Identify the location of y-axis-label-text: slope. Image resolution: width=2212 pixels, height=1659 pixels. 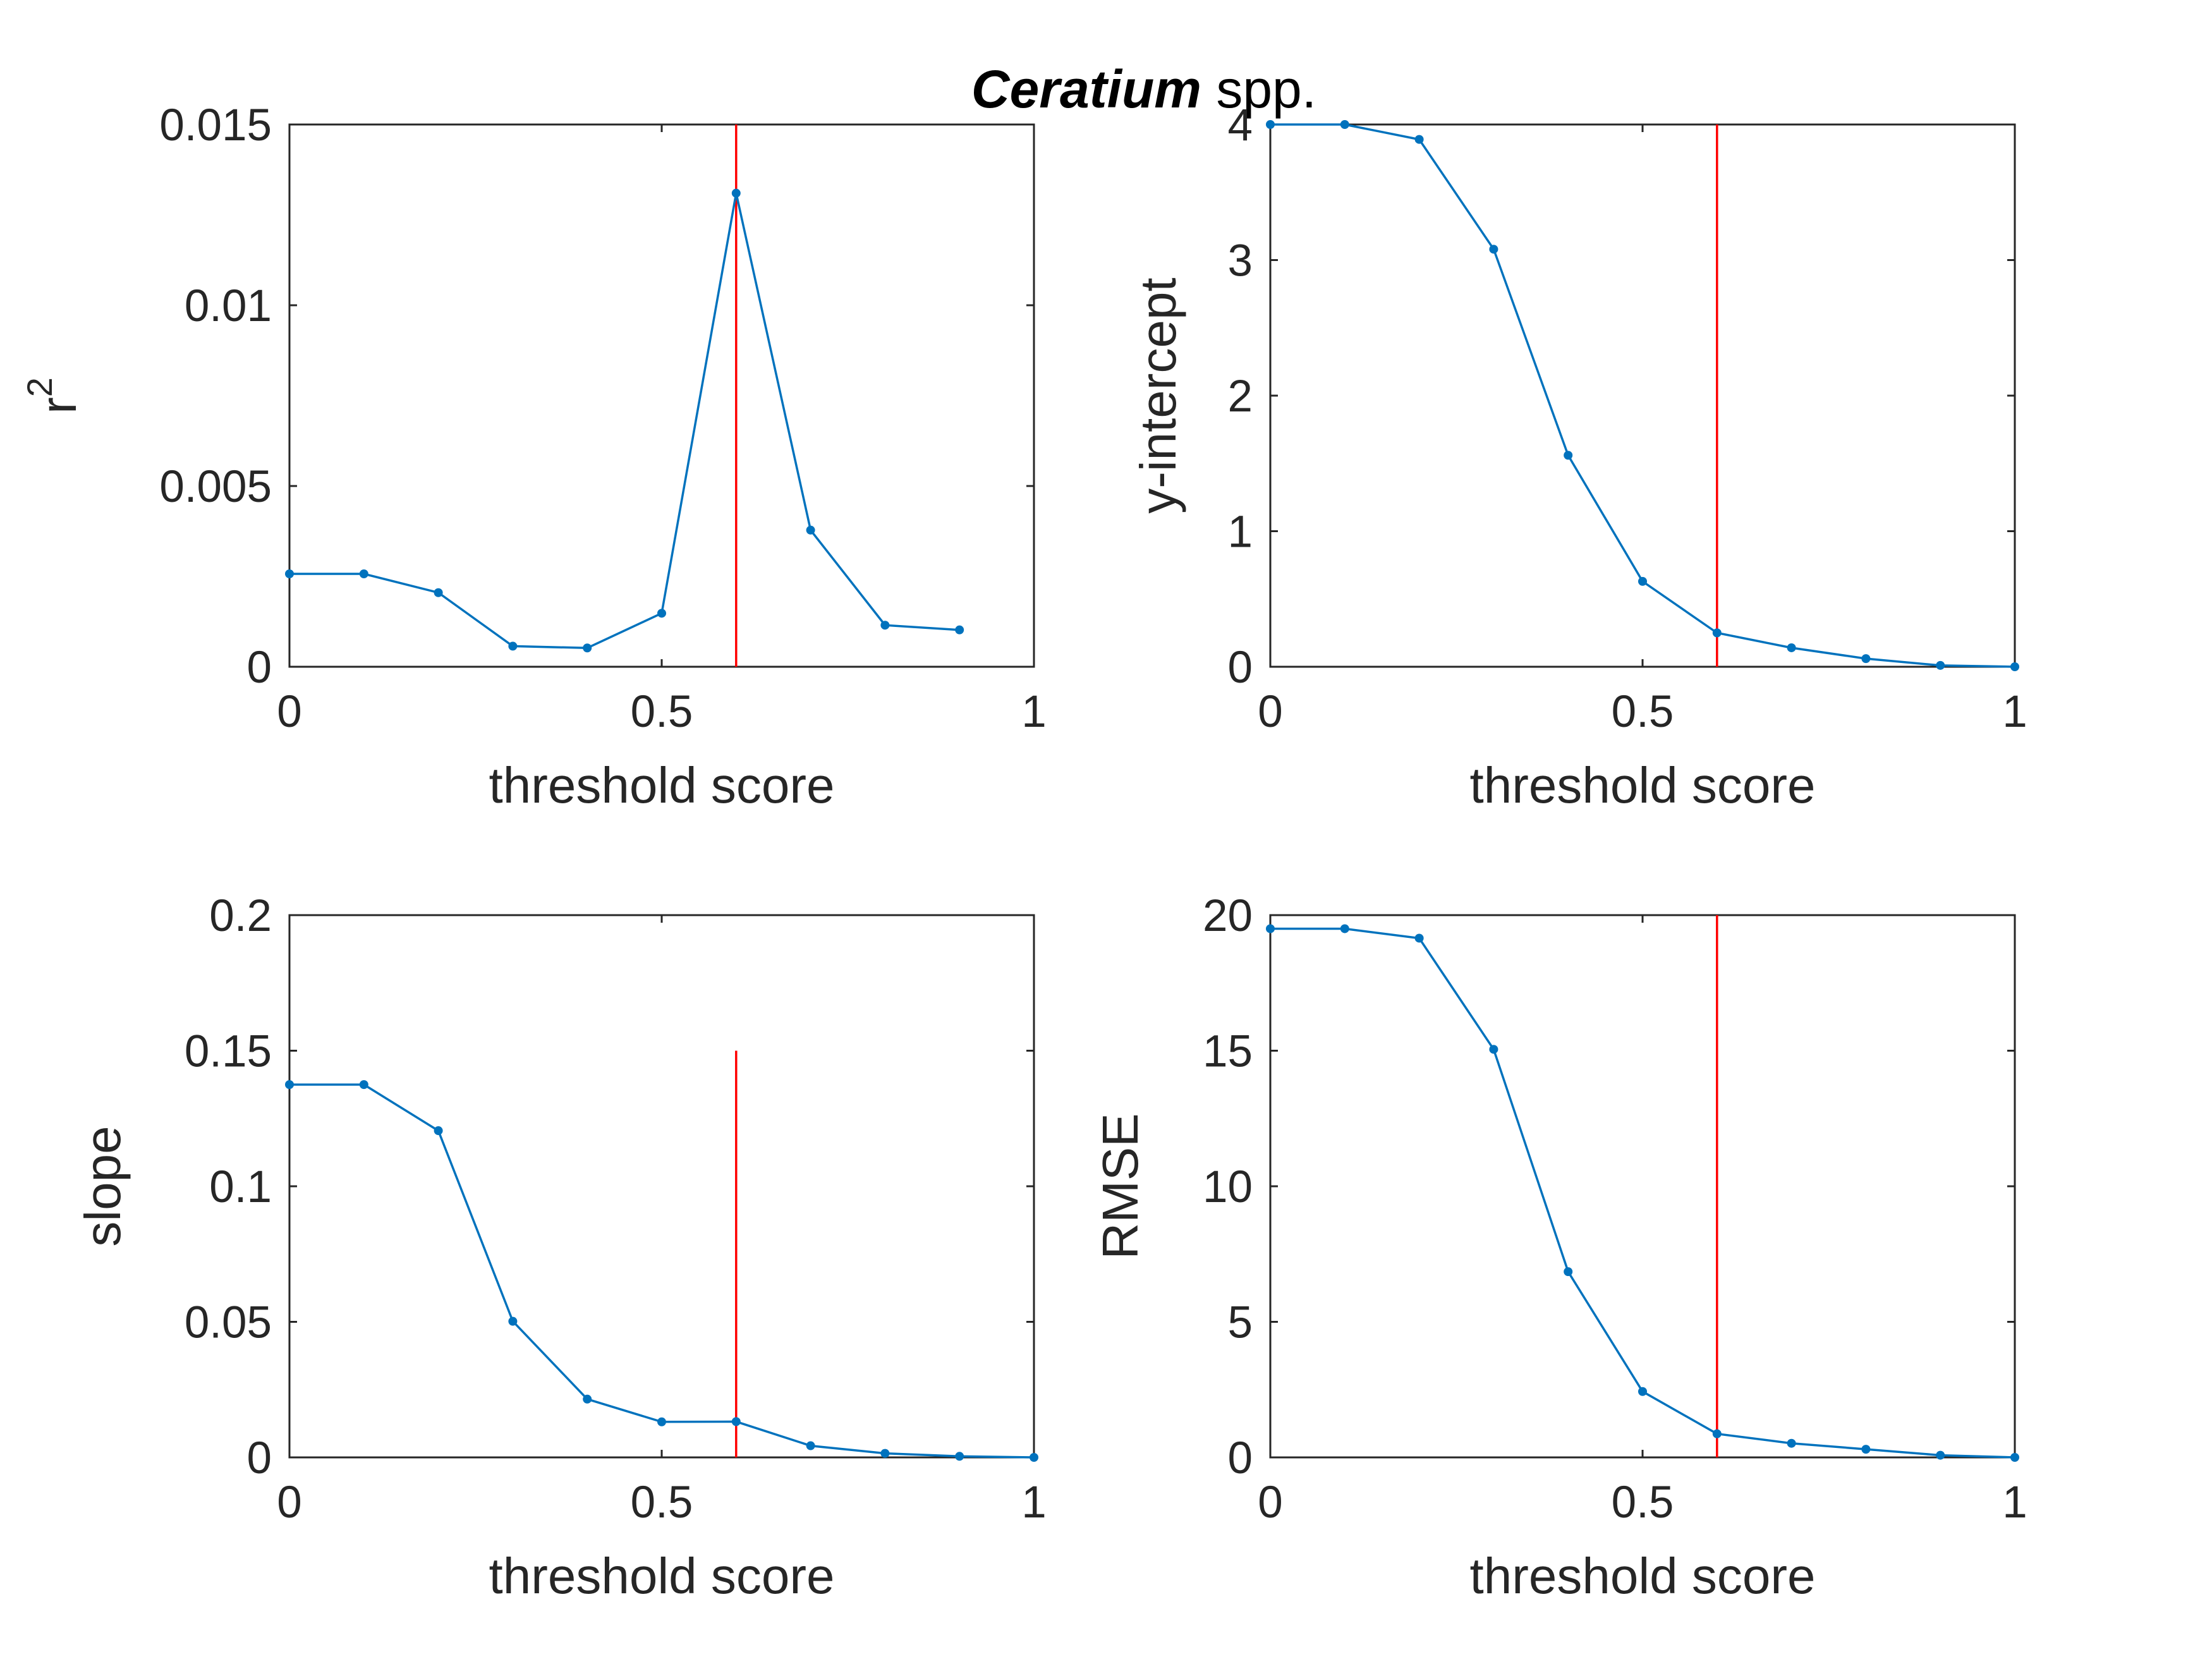
(103, 1186).